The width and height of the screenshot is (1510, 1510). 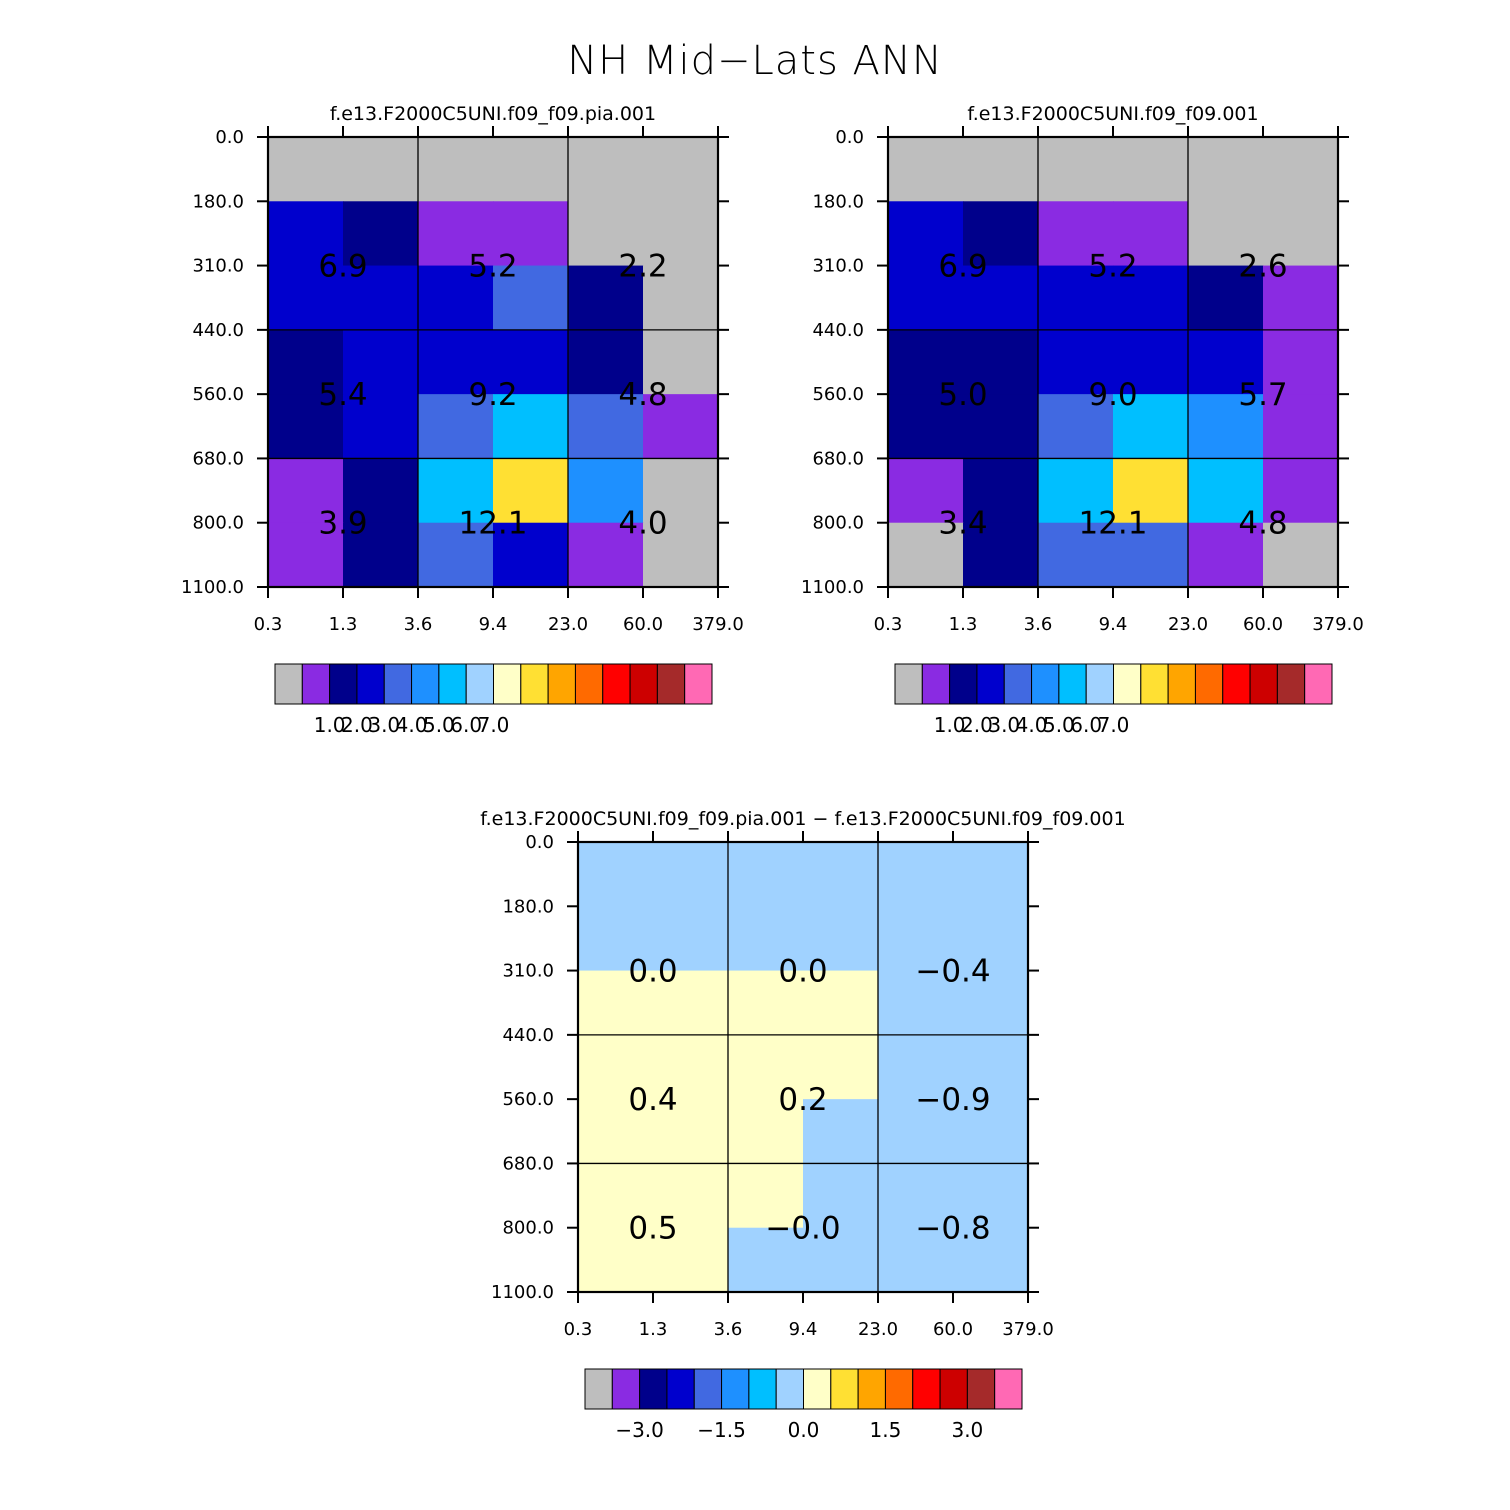 What do you see at coordinates (642, 524) in the screenshot?
I see `cell-value-label: 4.0` at bounding box center [642, 524].